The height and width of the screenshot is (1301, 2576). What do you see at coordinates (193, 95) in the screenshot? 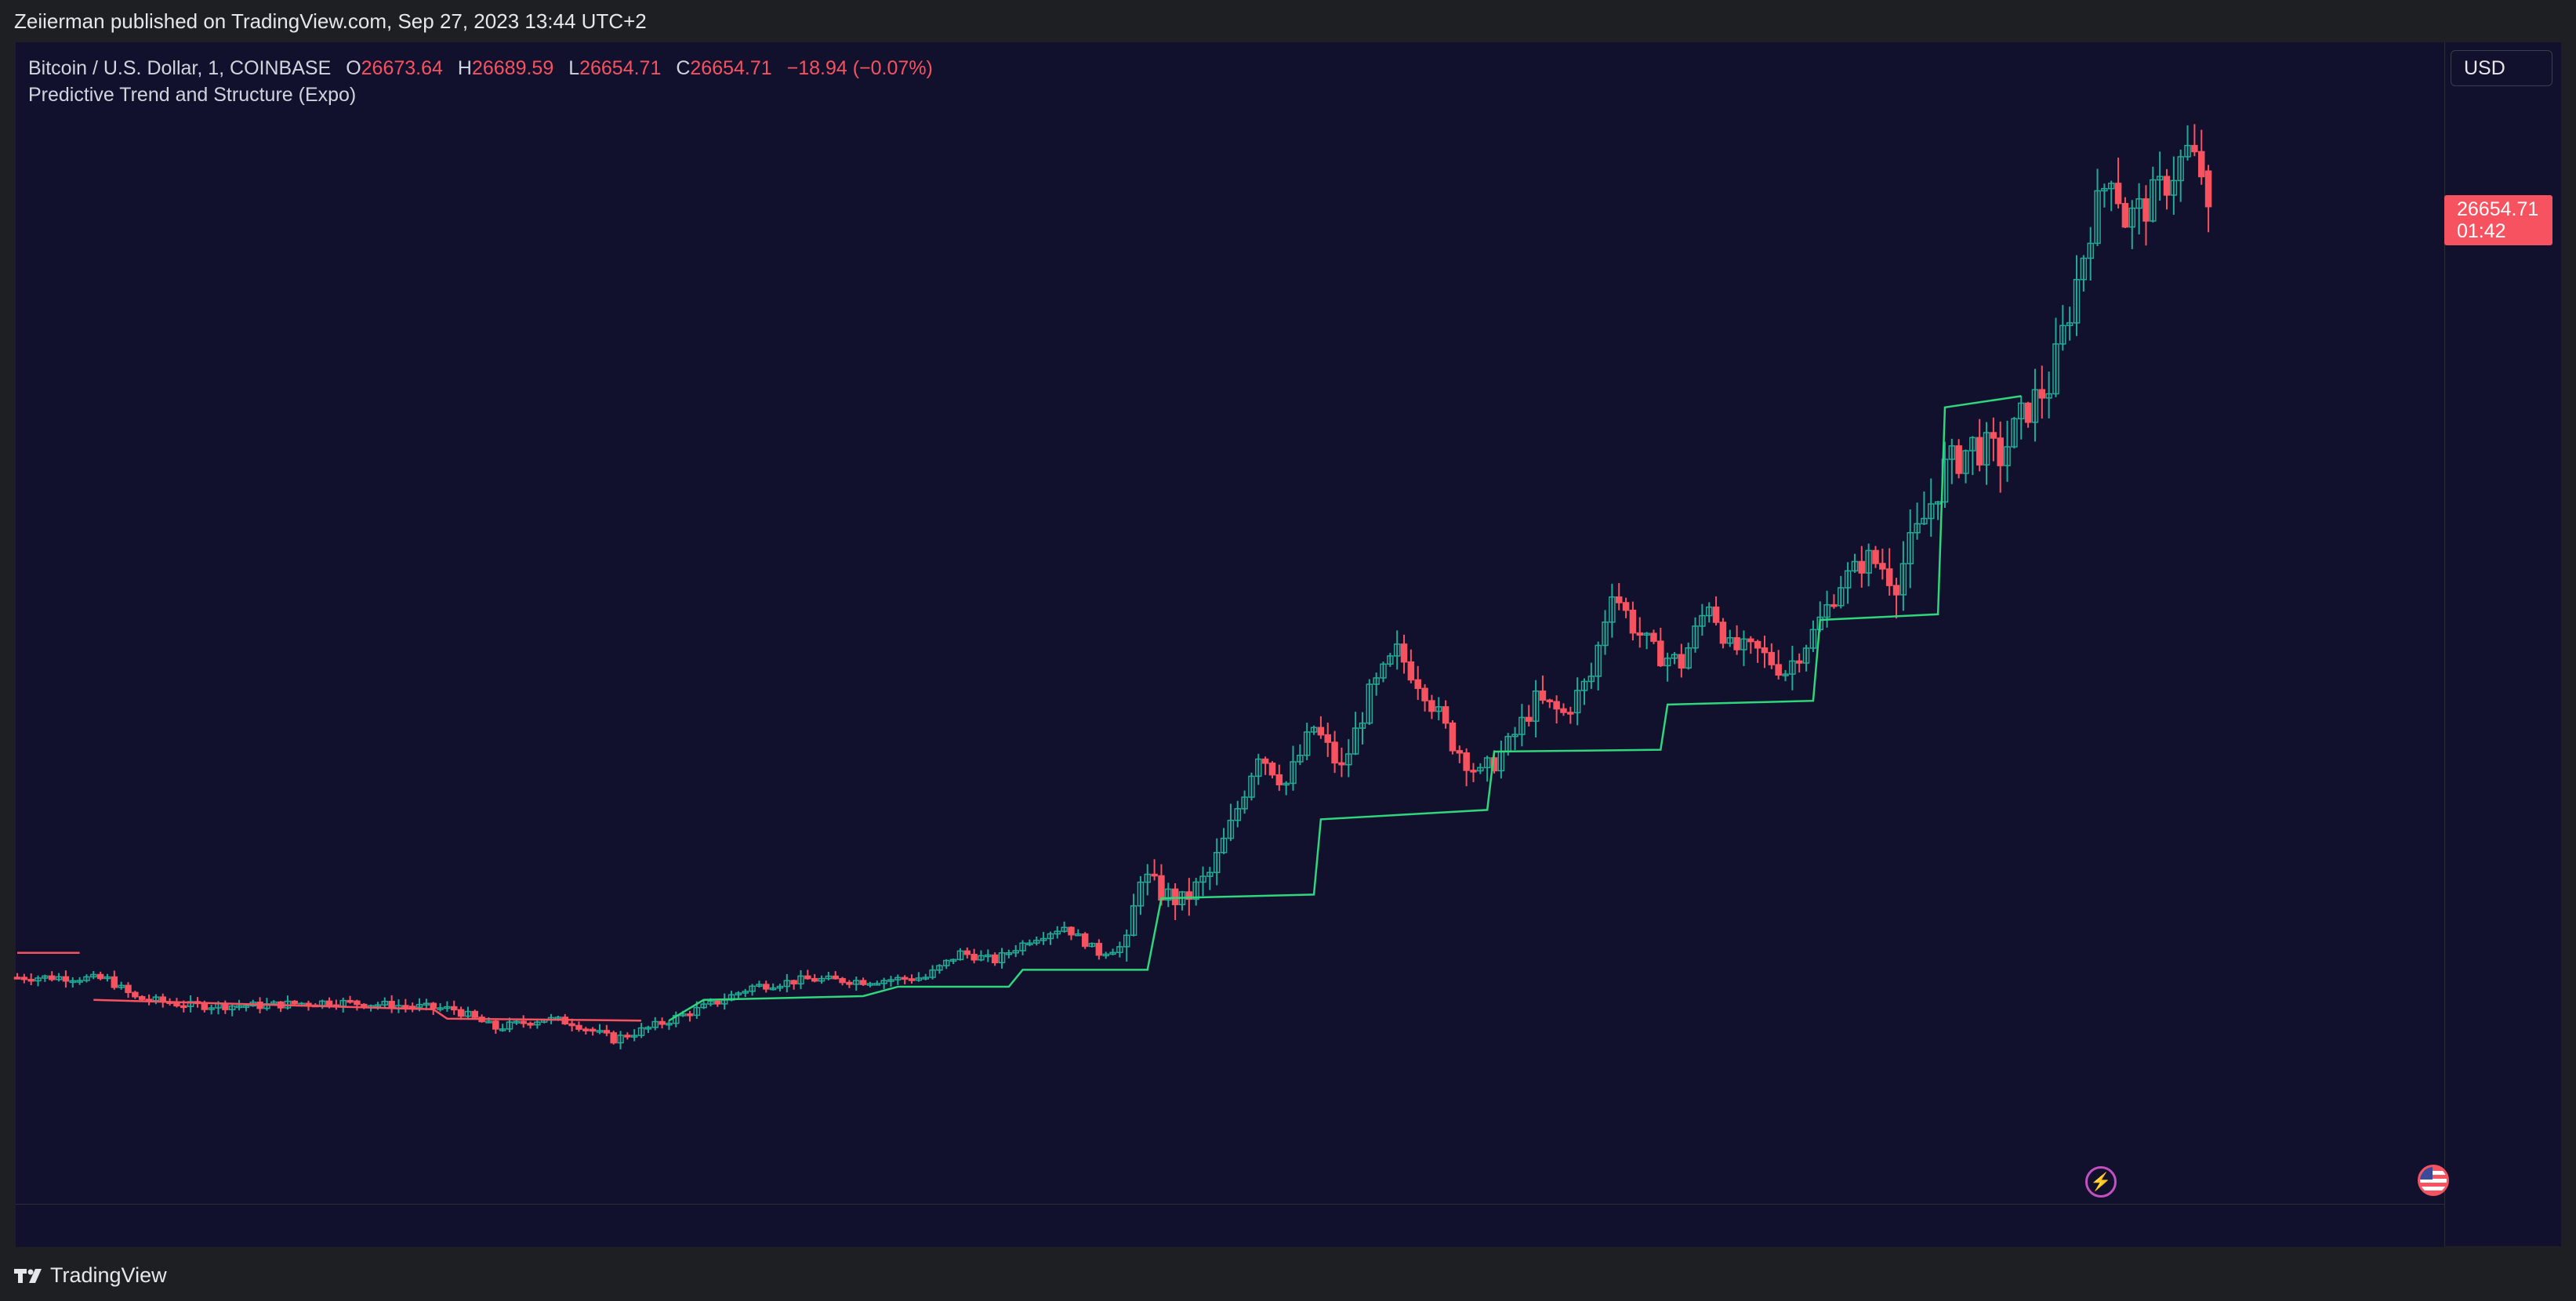
I see `indicator-title: Predictive Trend and Structure (Expo)` at bounding box center [193, 95].